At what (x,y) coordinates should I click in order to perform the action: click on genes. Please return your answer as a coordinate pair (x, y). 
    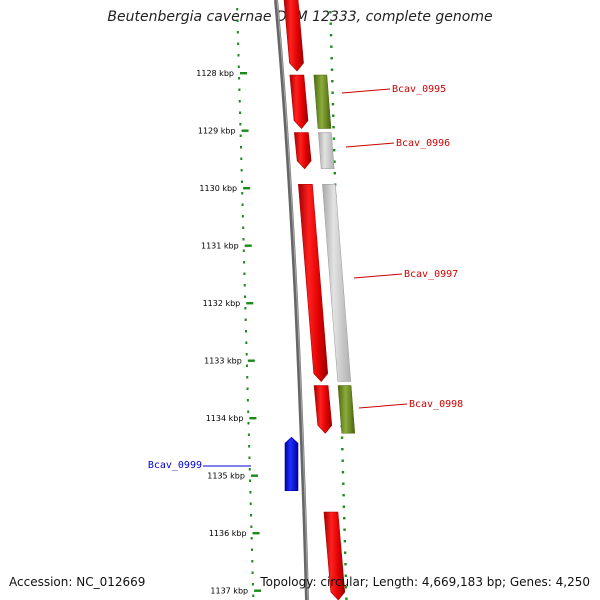
    Looking at the image, I should click on (319, 300).